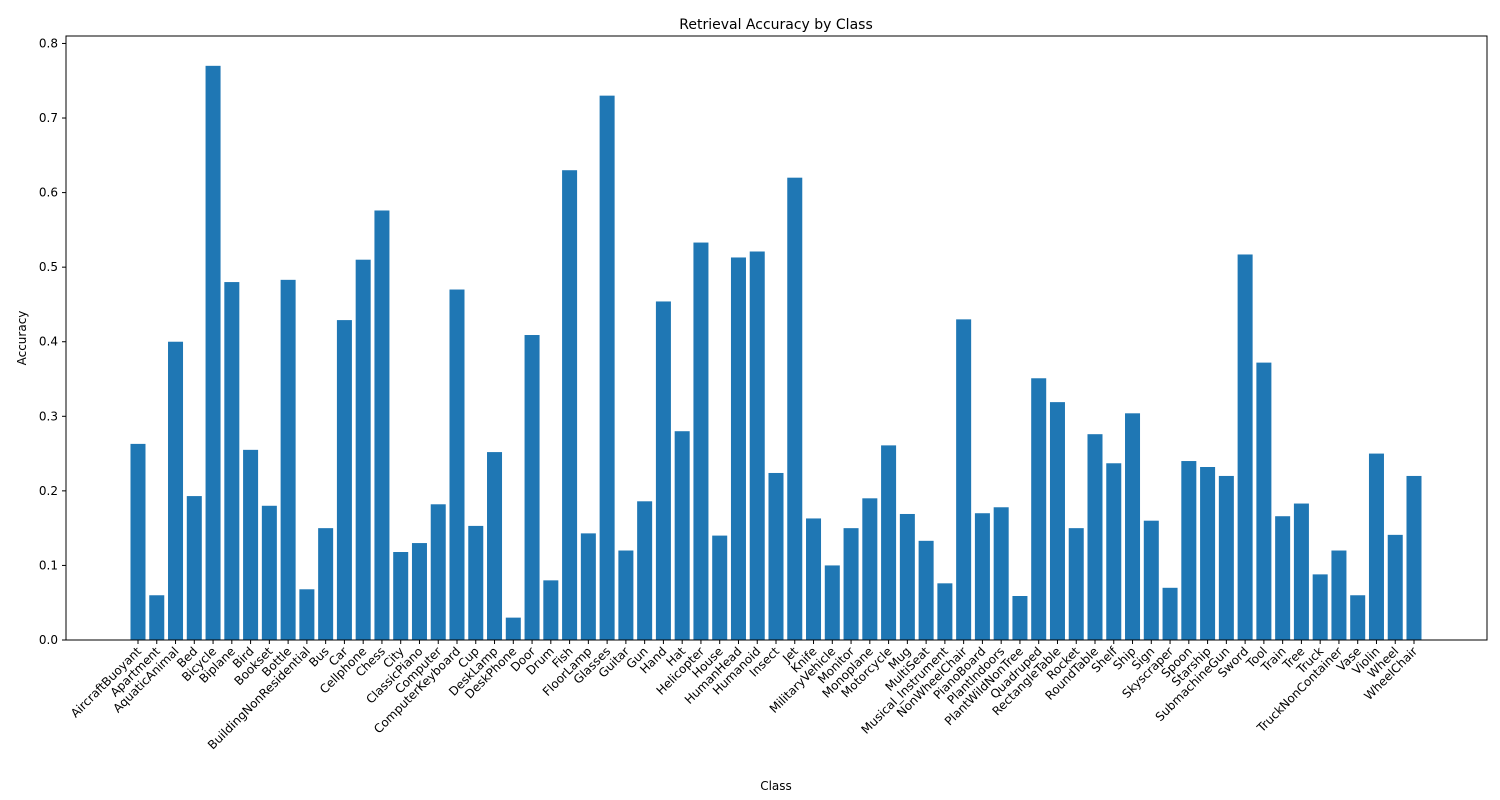 The width and height of the screenshot is (1500, 800). I want to click on y-tick-label: 0.2, so click(48, 491).